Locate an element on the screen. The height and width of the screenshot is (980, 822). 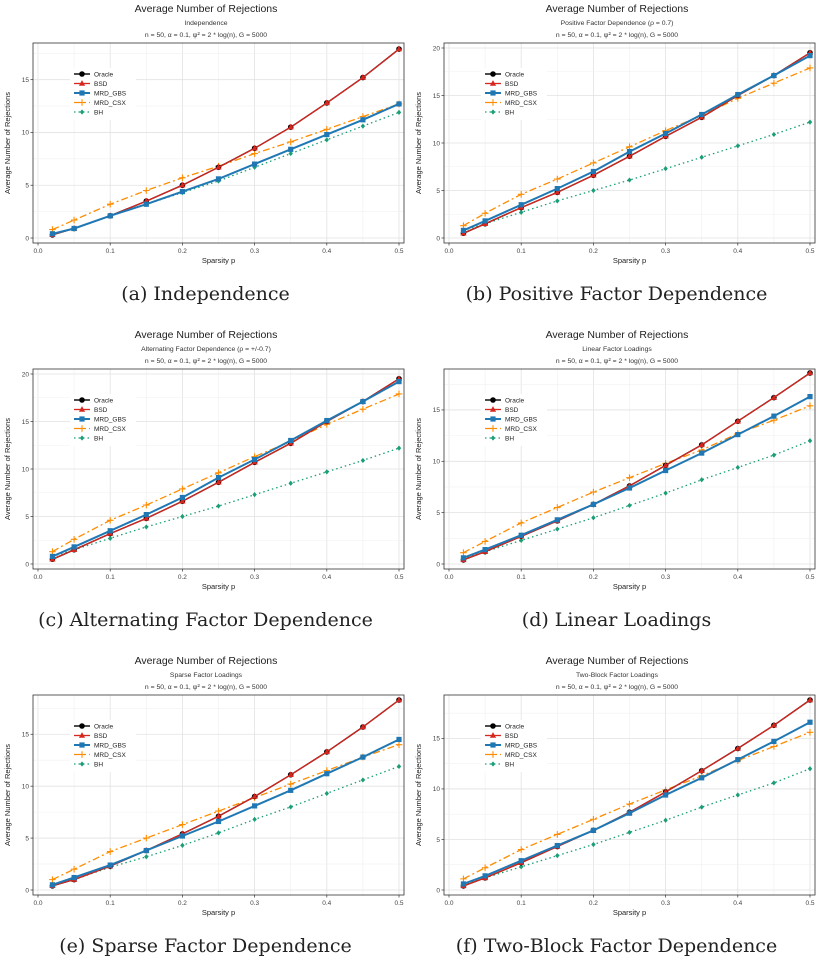
y-tick-label: 10 is located at coordinates (26, 133).